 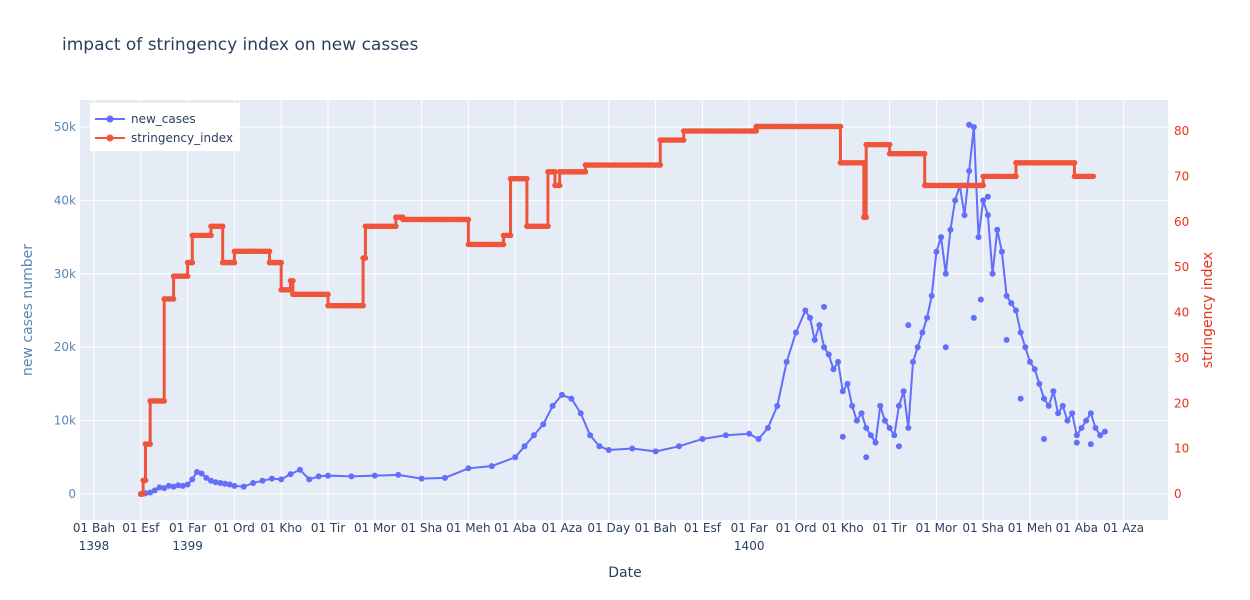 I want to click on y2-tick-label-right: 50, so click(x=1181, y=267).